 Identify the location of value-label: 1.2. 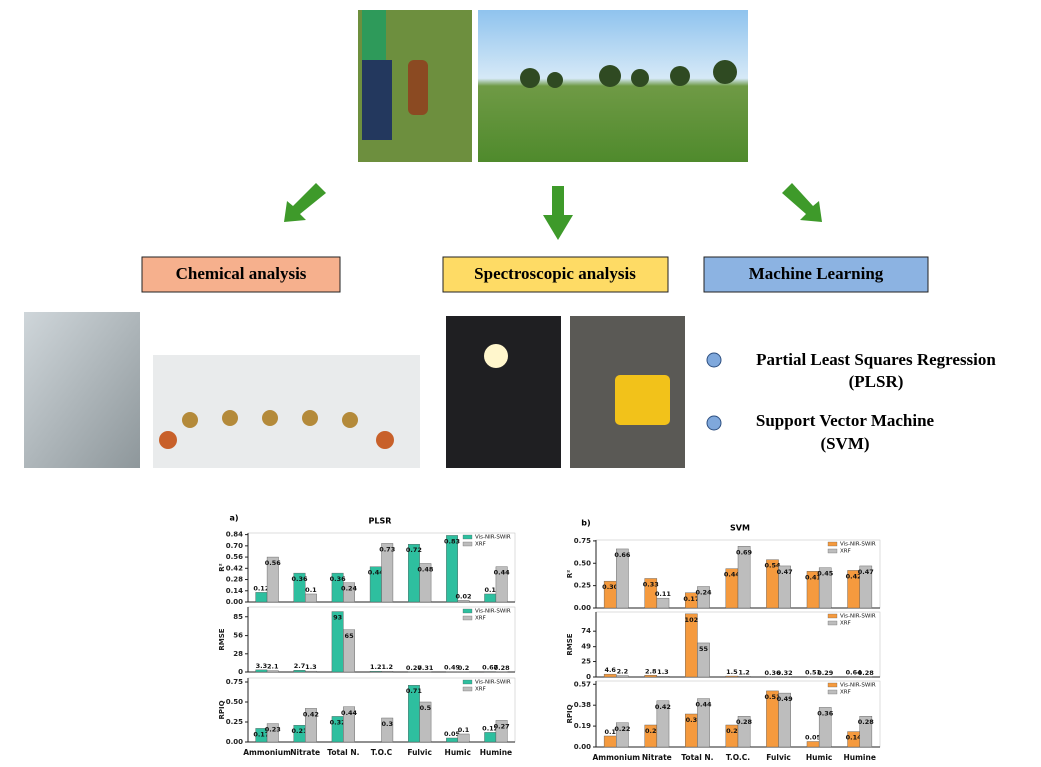
(387, 667).